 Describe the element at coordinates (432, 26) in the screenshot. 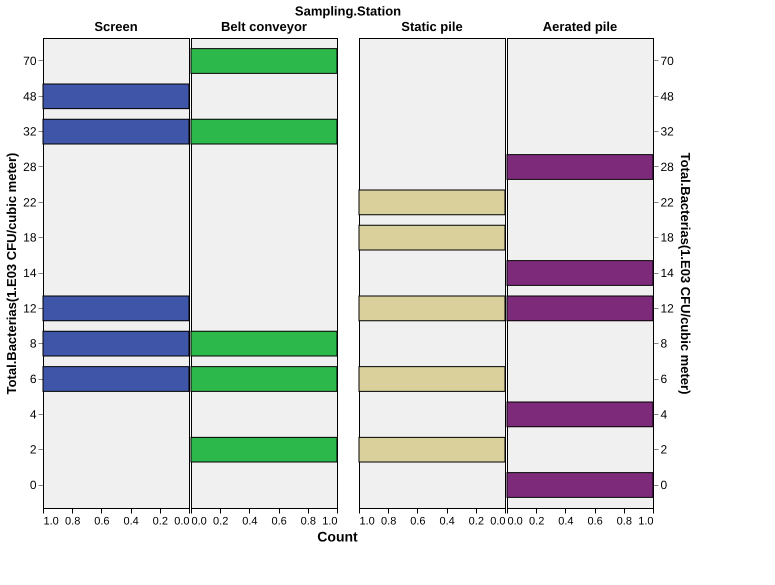

I see `chart-title: Static pile` at that location.